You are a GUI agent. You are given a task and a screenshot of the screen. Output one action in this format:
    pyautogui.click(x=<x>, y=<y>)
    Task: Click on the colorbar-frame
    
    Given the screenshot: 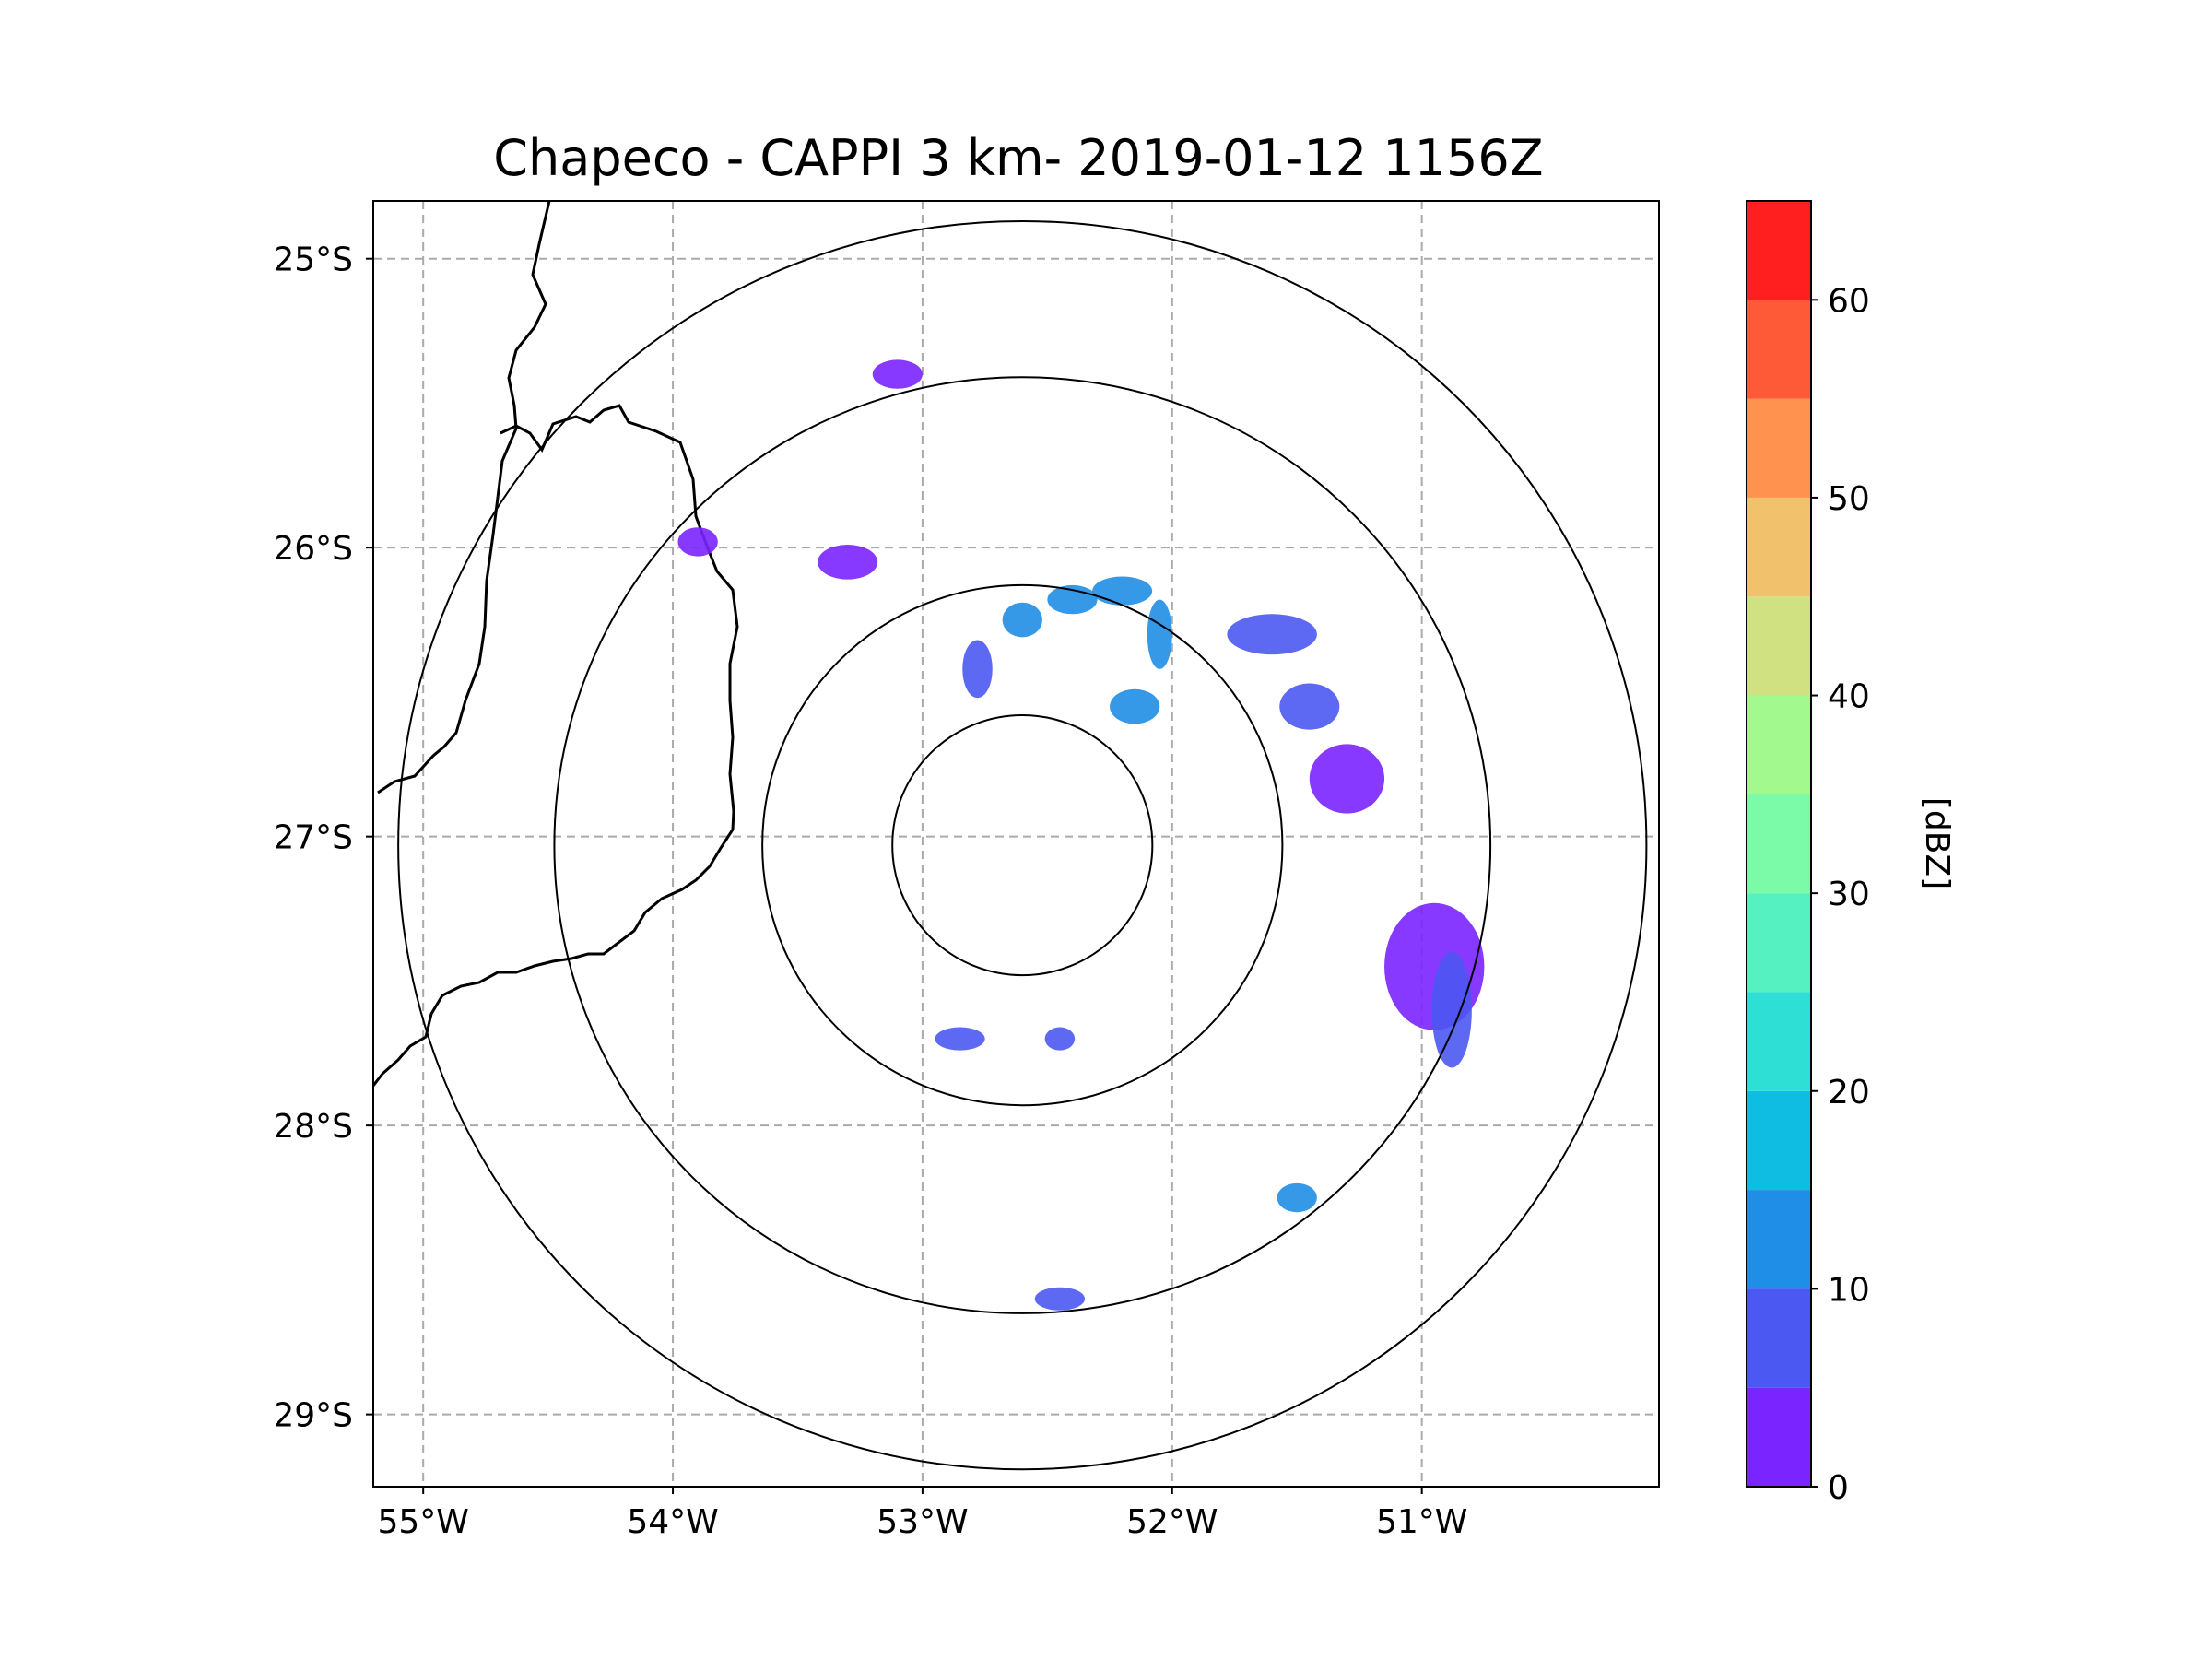 What is the action you would take?
    pyautogui.click(x=1779, y=844)
    